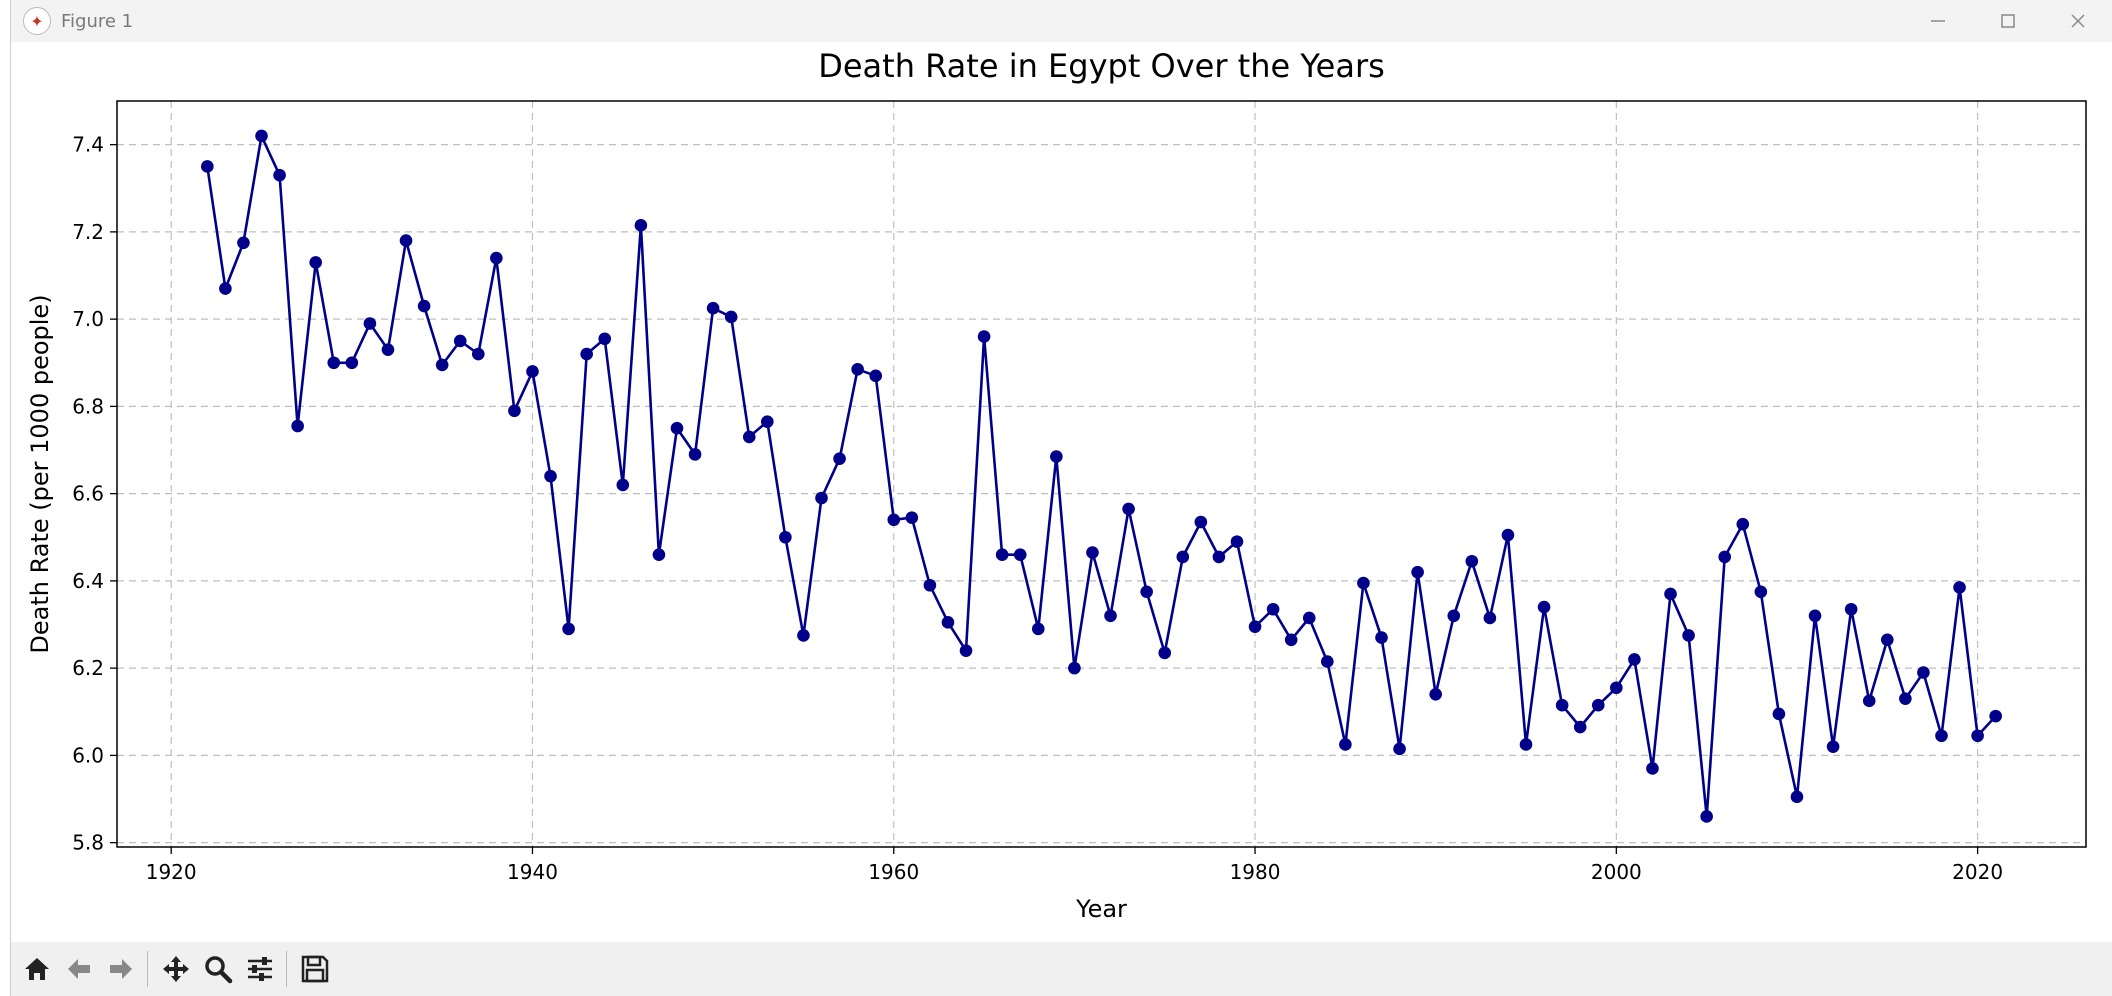 The image size is (2112, 996). Describe the element at coordinates (532, 872) in the screenshot. I see `x-tick-label: 1940` at that location.